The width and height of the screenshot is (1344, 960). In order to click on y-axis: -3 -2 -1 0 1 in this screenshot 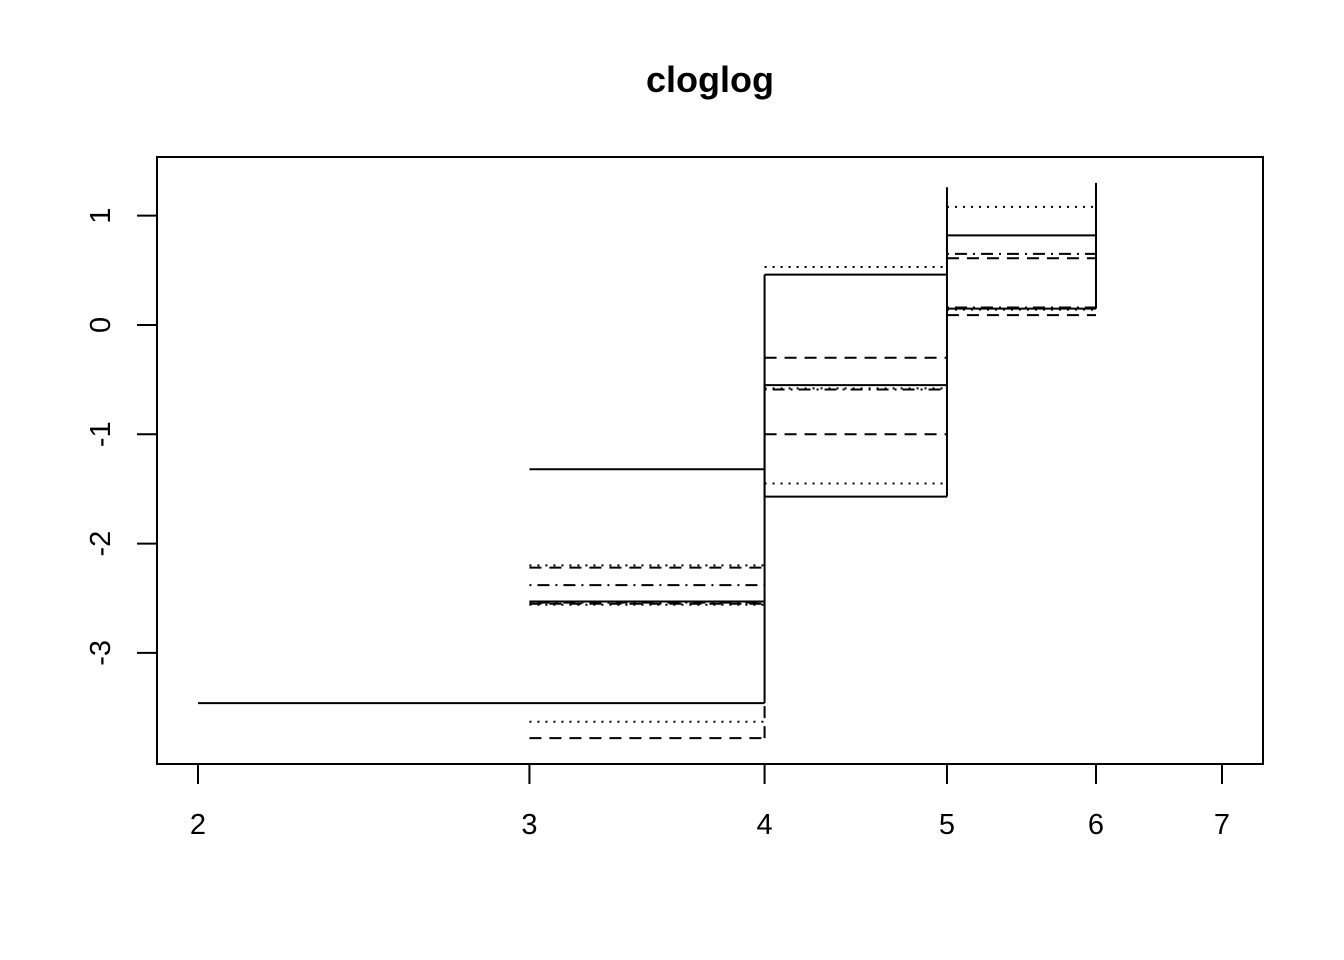, I will do `click(121, 437)`.